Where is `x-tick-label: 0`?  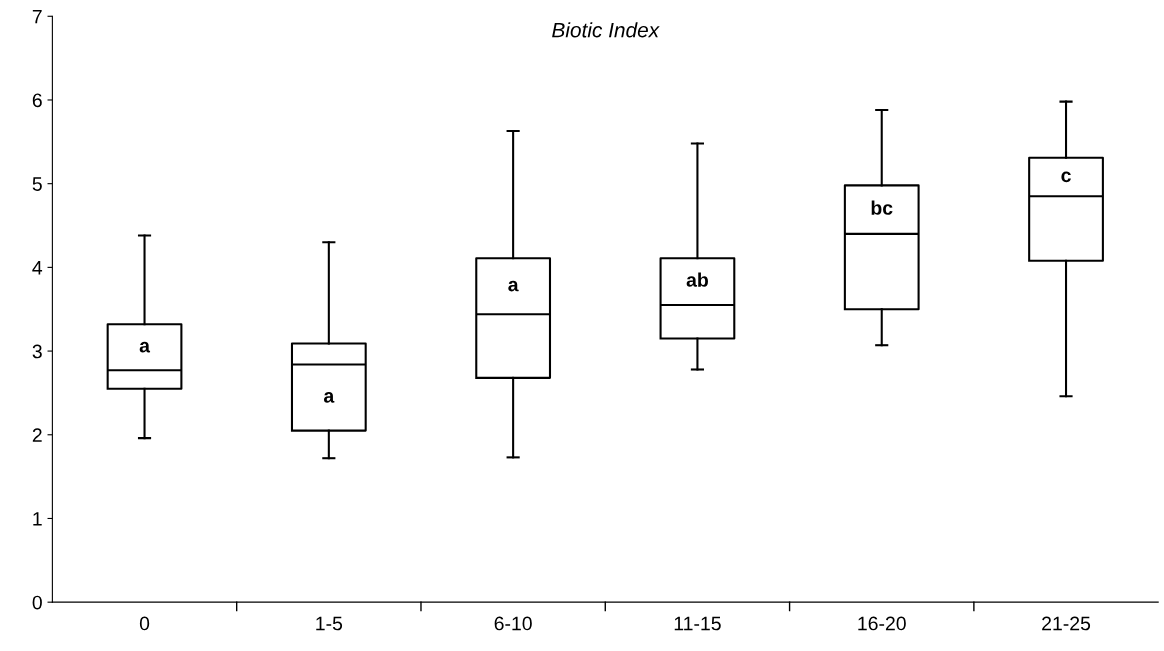
x-tick-label: 0 is located at coordinates (144, 623).